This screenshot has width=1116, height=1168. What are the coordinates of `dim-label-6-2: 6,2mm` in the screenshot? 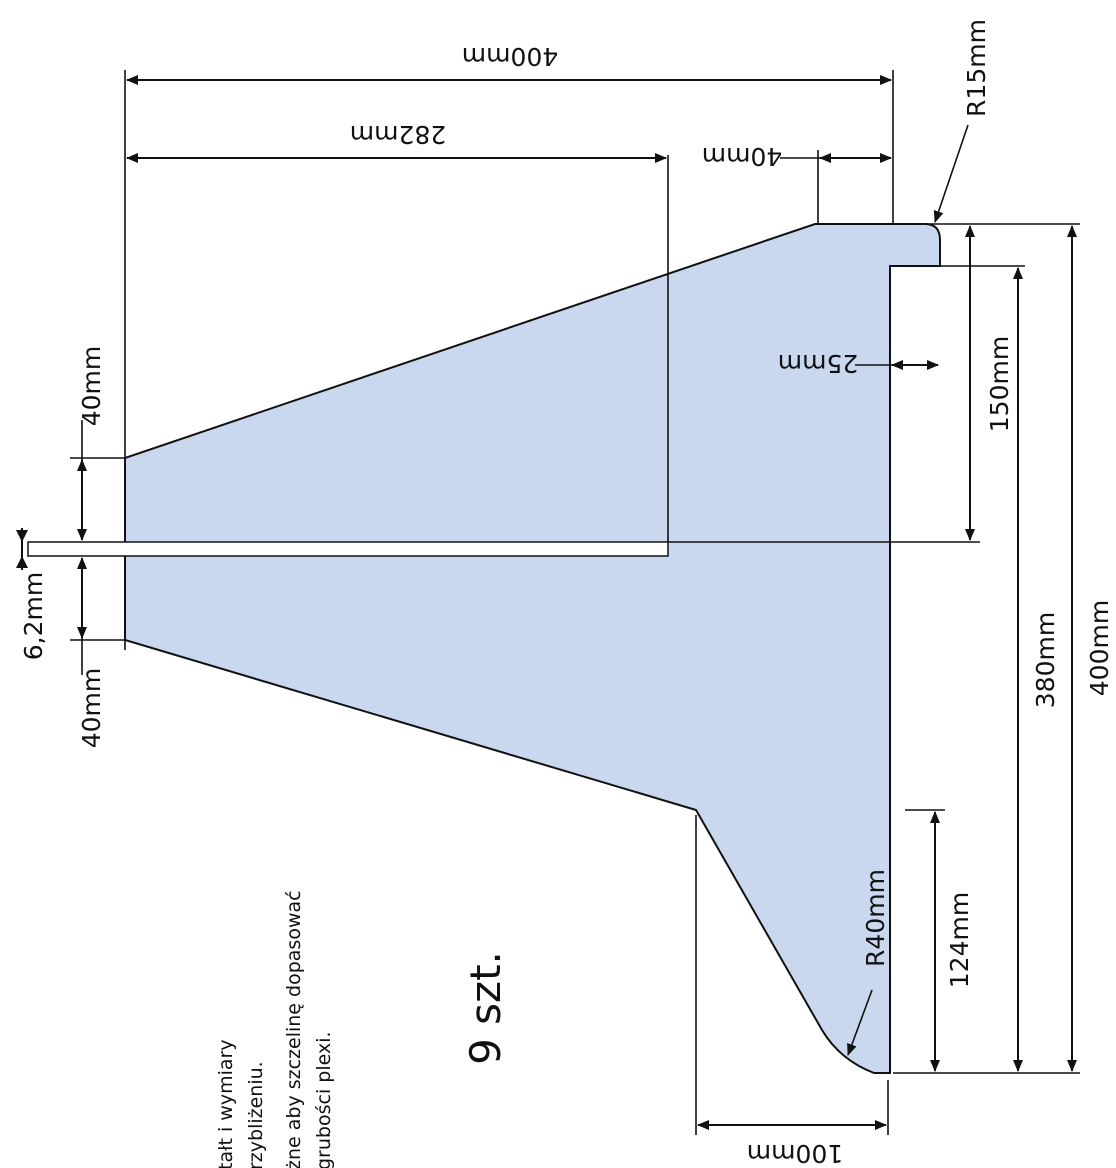 It's located at (33, 616).